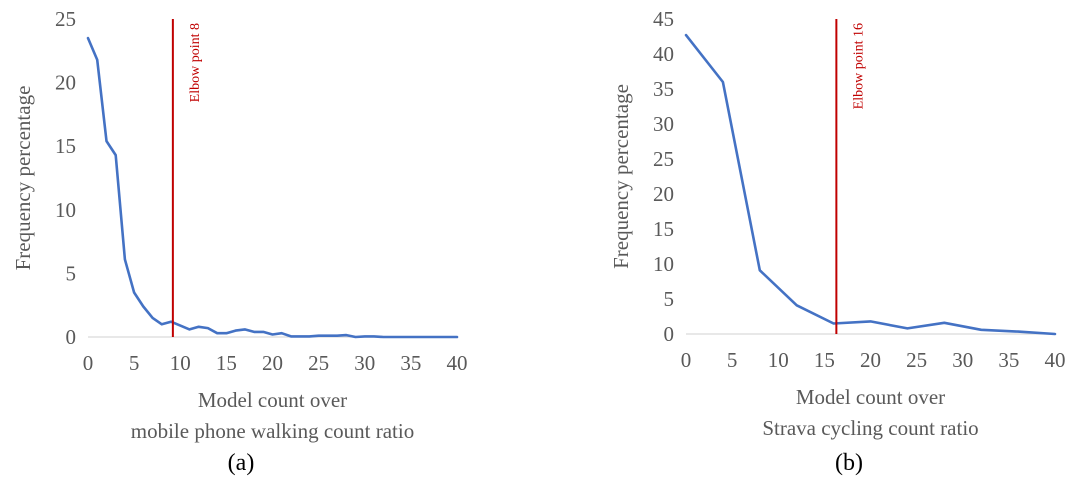 The image size is (1070, 492). What do you see at coordinates (663, 19) in the screenshot?
I see `y-tick-label: 45` at bounding box center [663, 19].